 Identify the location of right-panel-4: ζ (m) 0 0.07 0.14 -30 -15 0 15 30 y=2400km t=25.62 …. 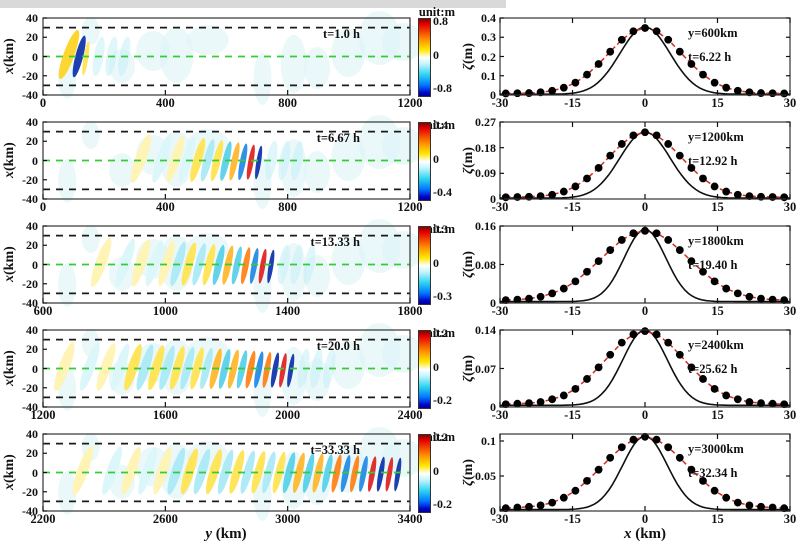
(627, 376).